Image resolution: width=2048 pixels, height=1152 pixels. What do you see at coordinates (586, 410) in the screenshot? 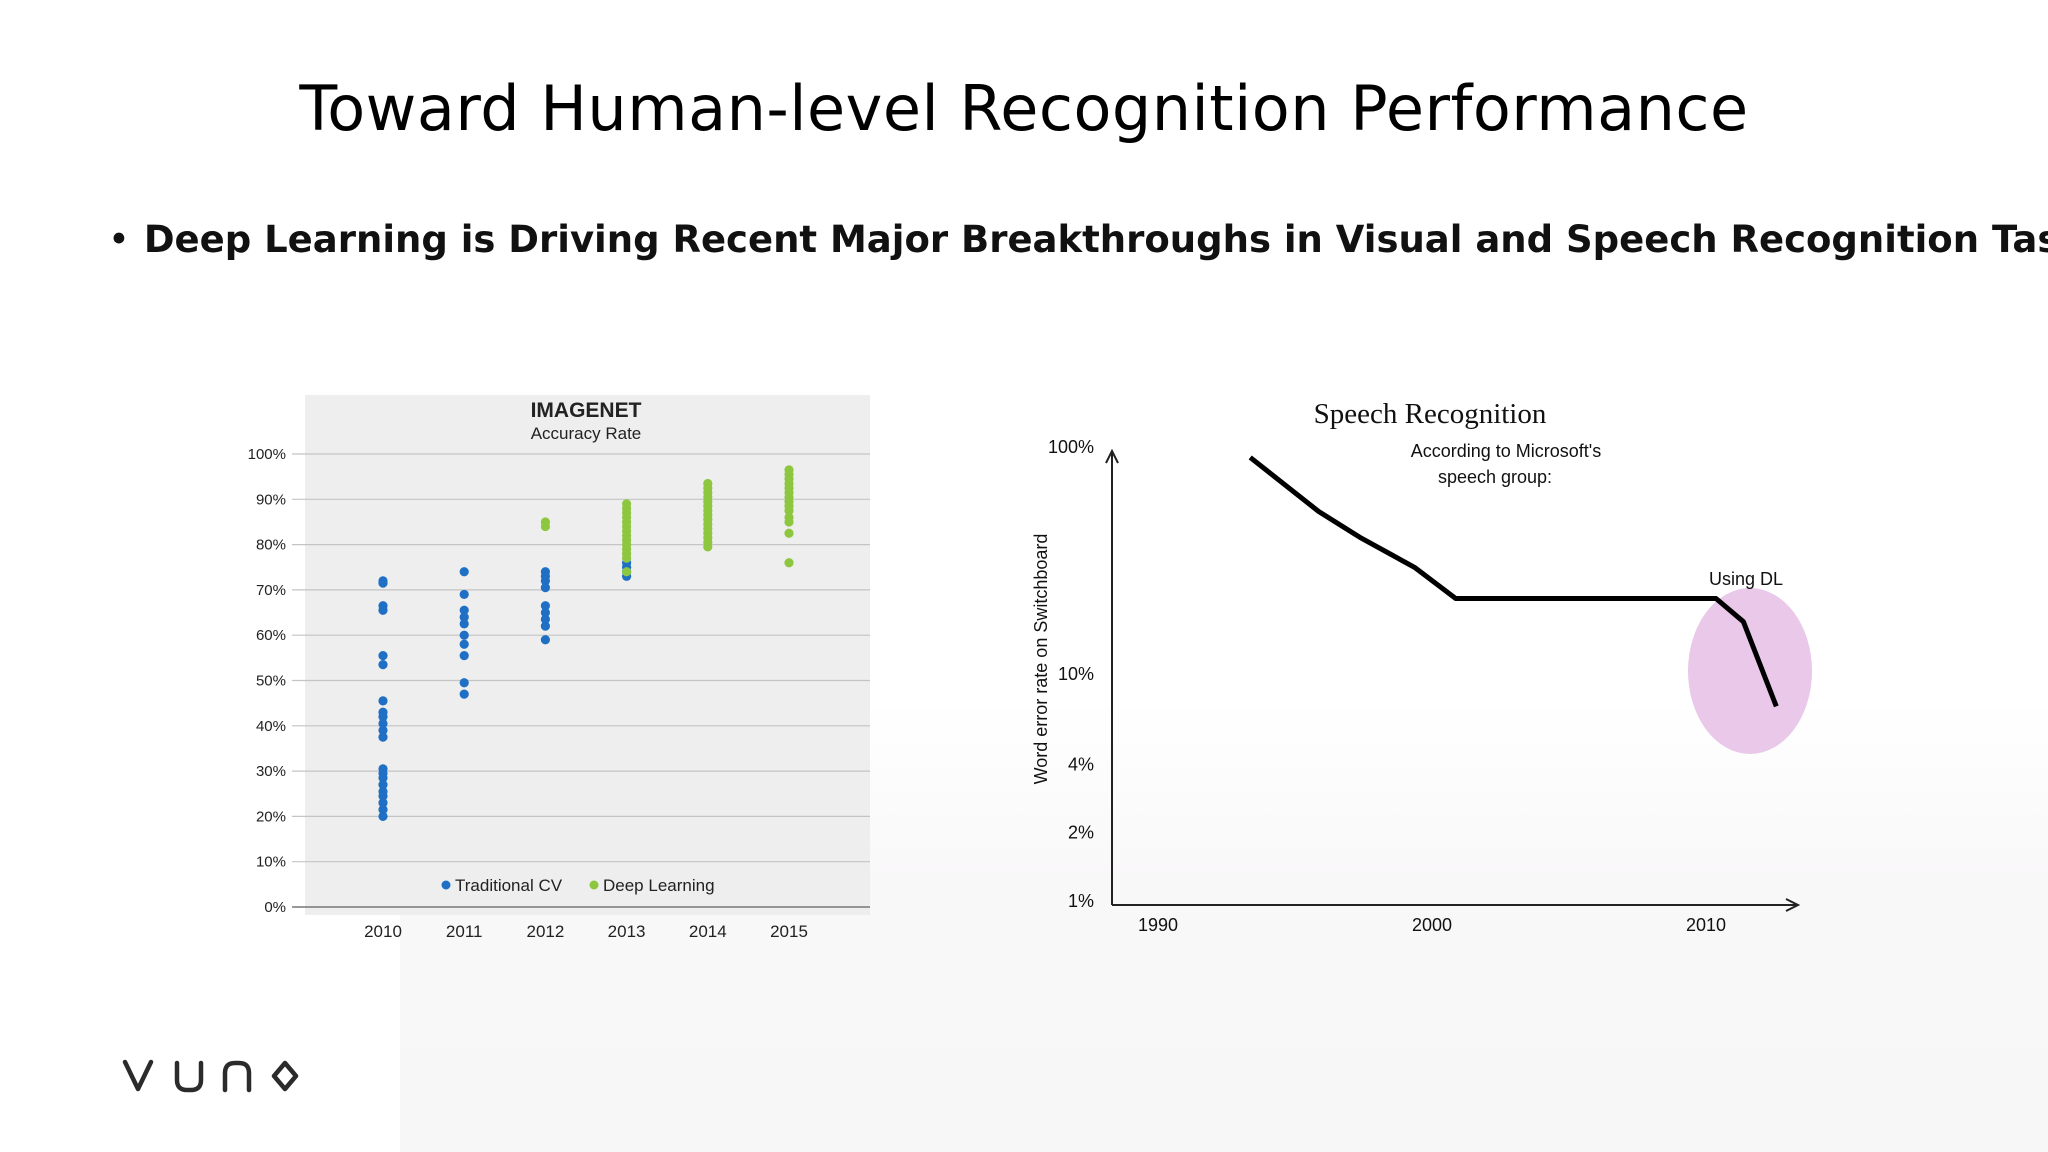
I see `imagenet-title: IMAGENET` at bounding box center [586, 410].